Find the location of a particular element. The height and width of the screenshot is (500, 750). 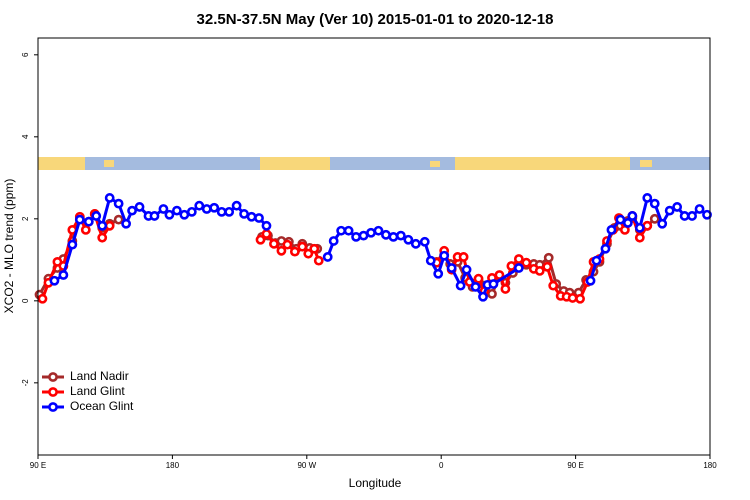

legend-label: Ocean Glint is located at coordinates (102, 406).